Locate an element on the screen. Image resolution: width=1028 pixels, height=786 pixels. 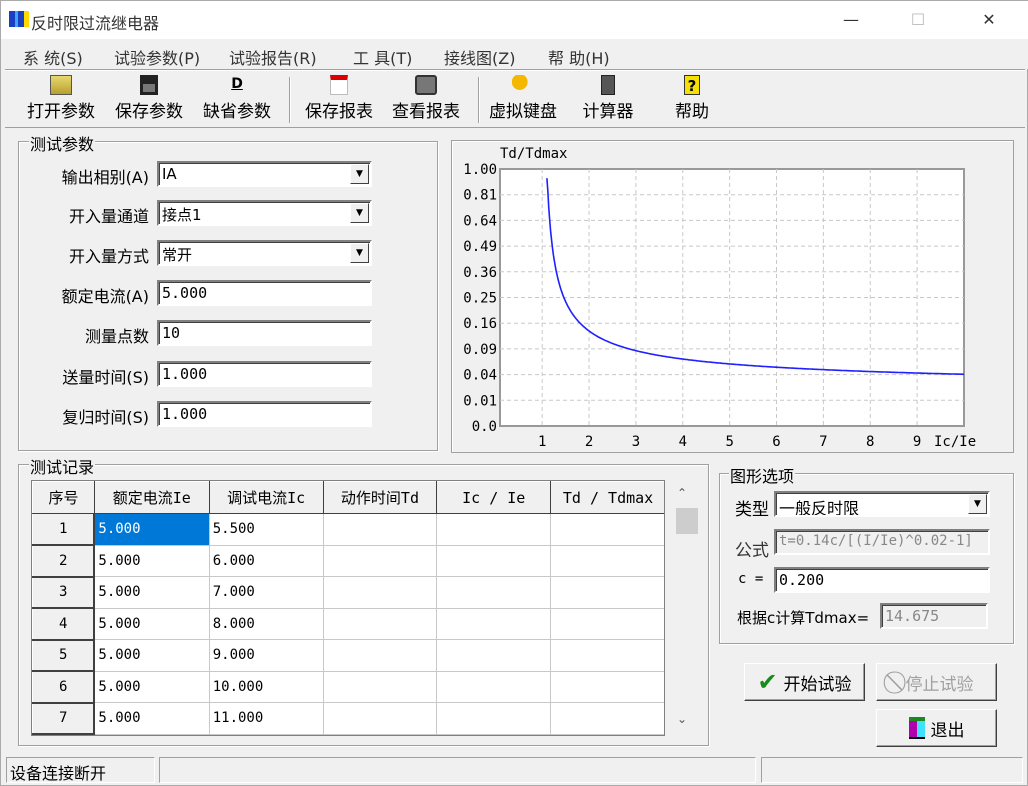
table-row: 2 5.000 6.000 is located at coordinates (348, 561).